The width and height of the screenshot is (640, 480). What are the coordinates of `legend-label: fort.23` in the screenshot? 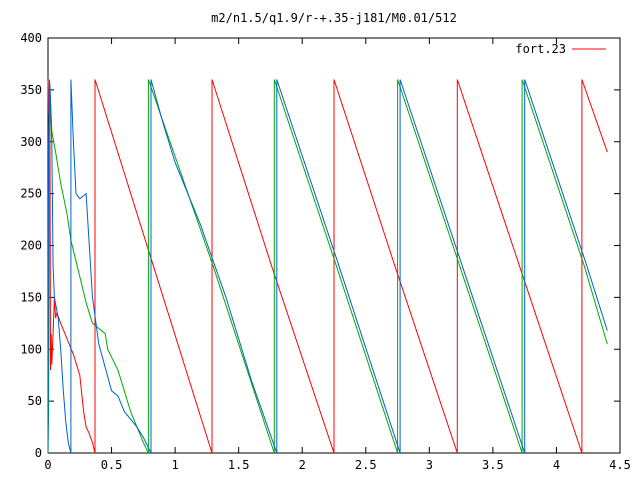 It's located at (540, 49).